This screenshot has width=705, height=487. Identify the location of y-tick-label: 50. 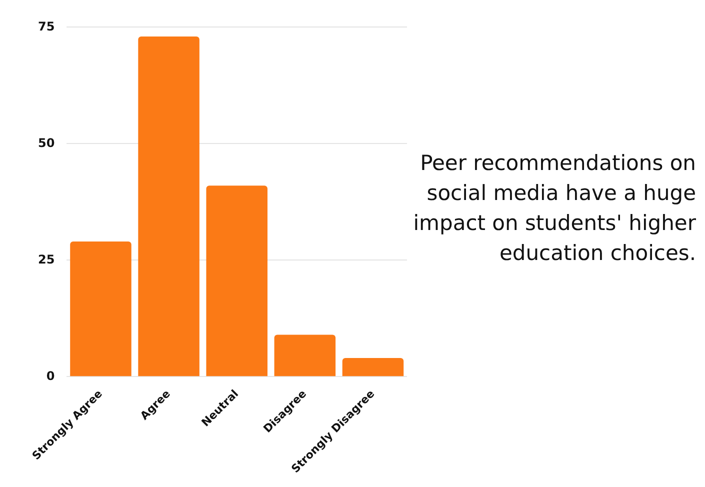
(46, 143).